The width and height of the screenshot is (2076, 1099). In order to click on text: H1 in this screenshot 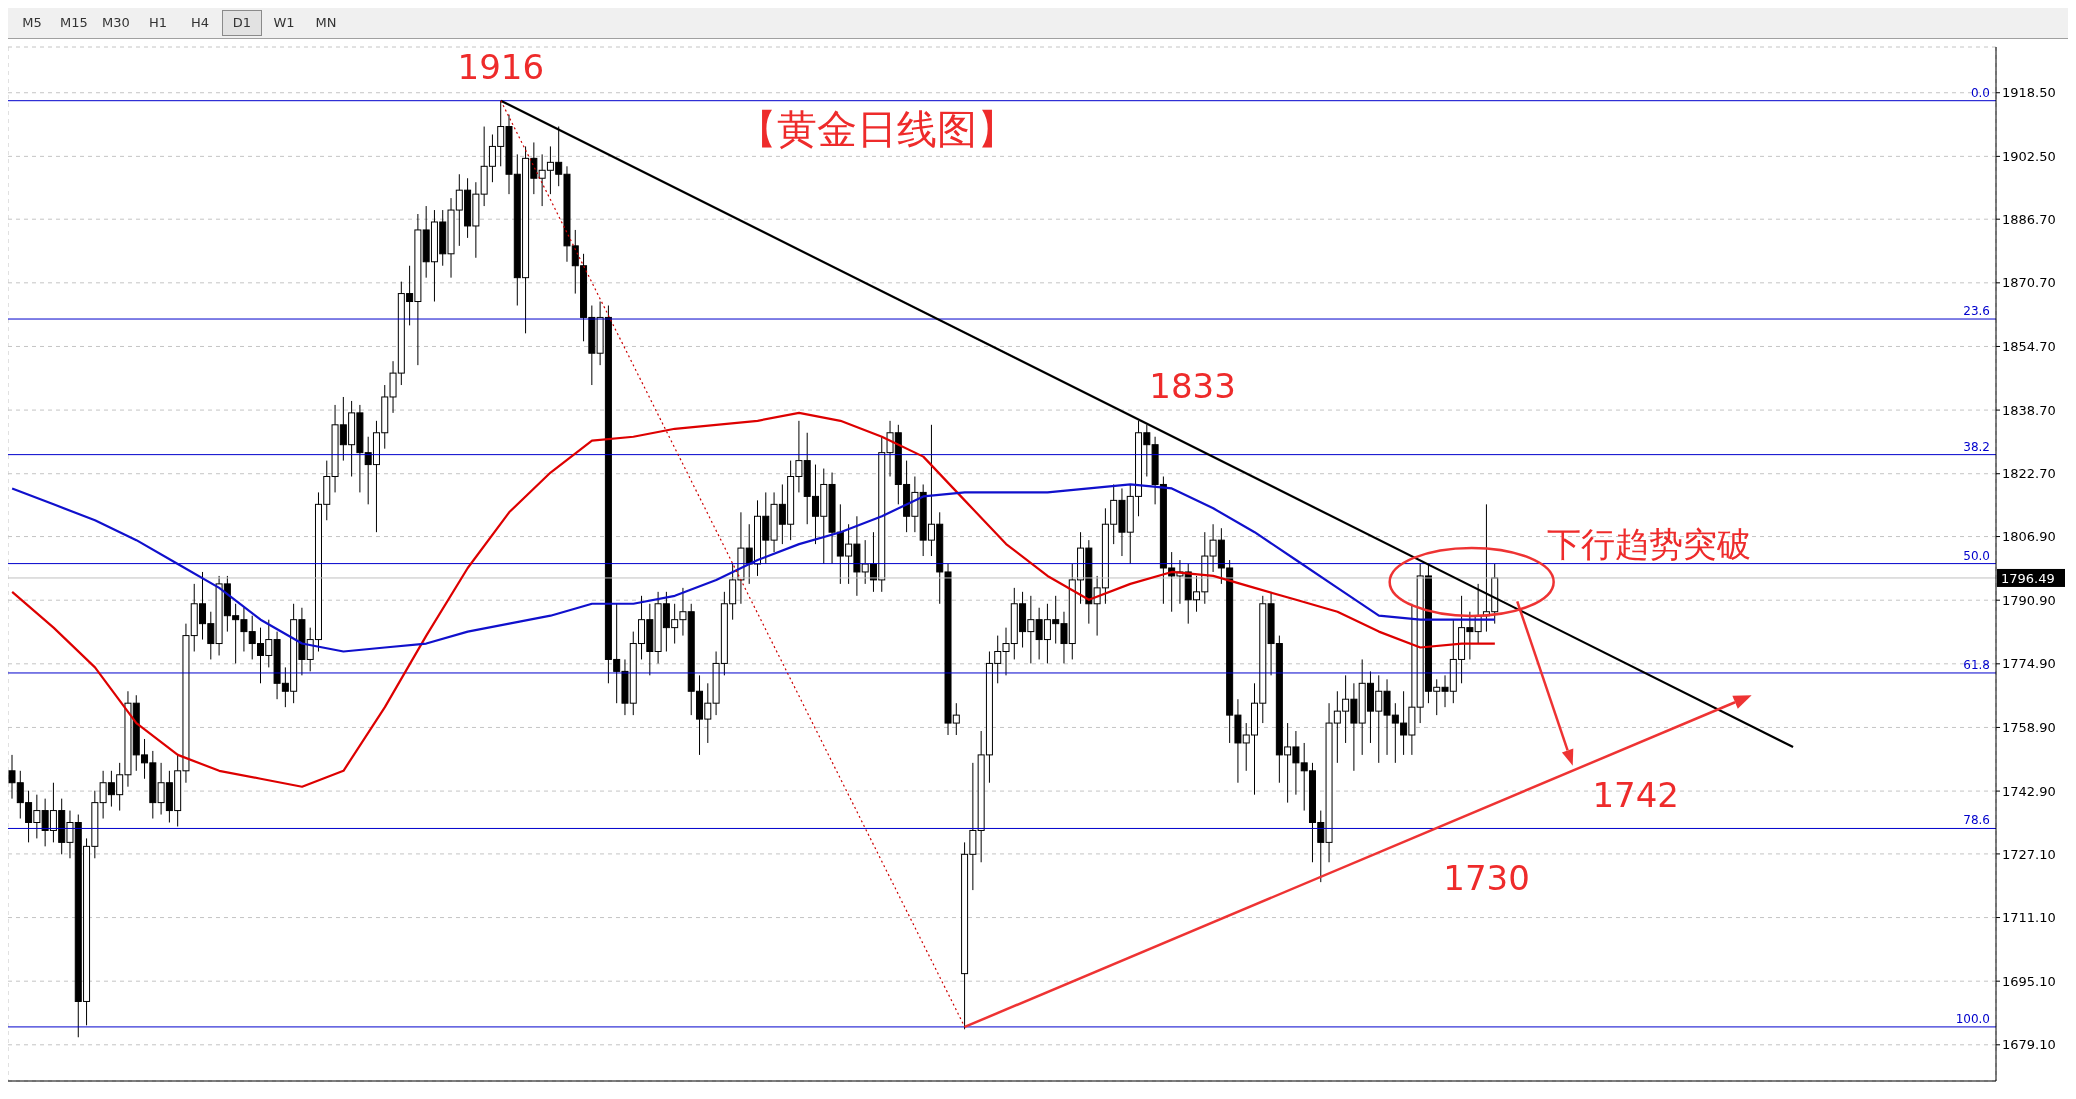, I will do `click(157, 23)`.